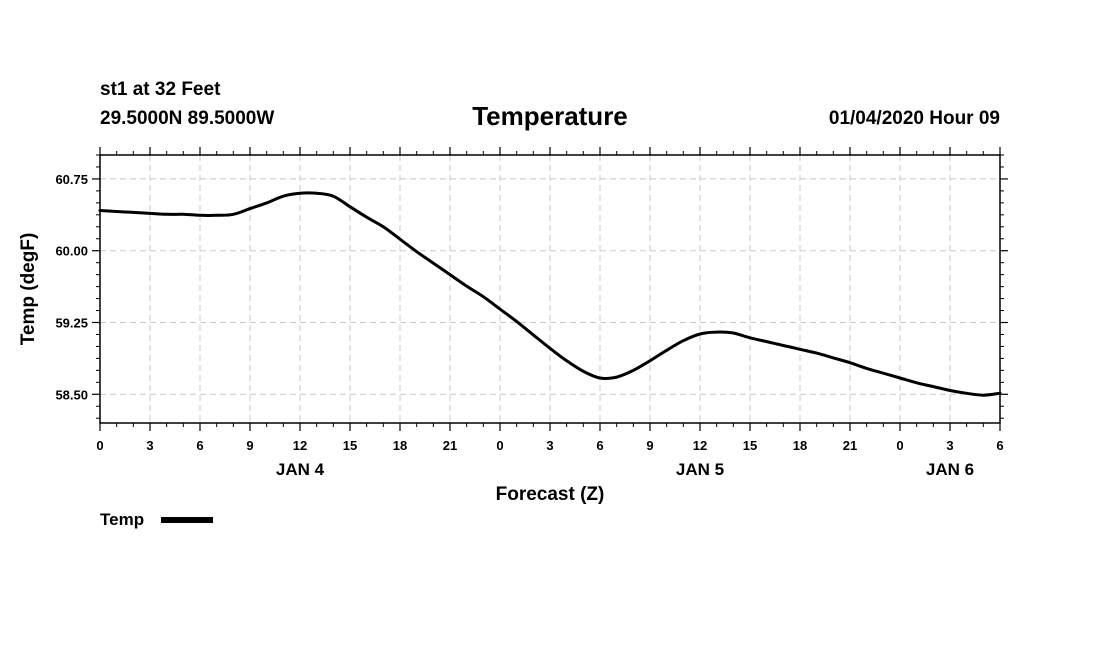 The height and width of the screenshot is (650, 1100). I want to click on station-label: st1 at 32 Feet, so click(160, 89).